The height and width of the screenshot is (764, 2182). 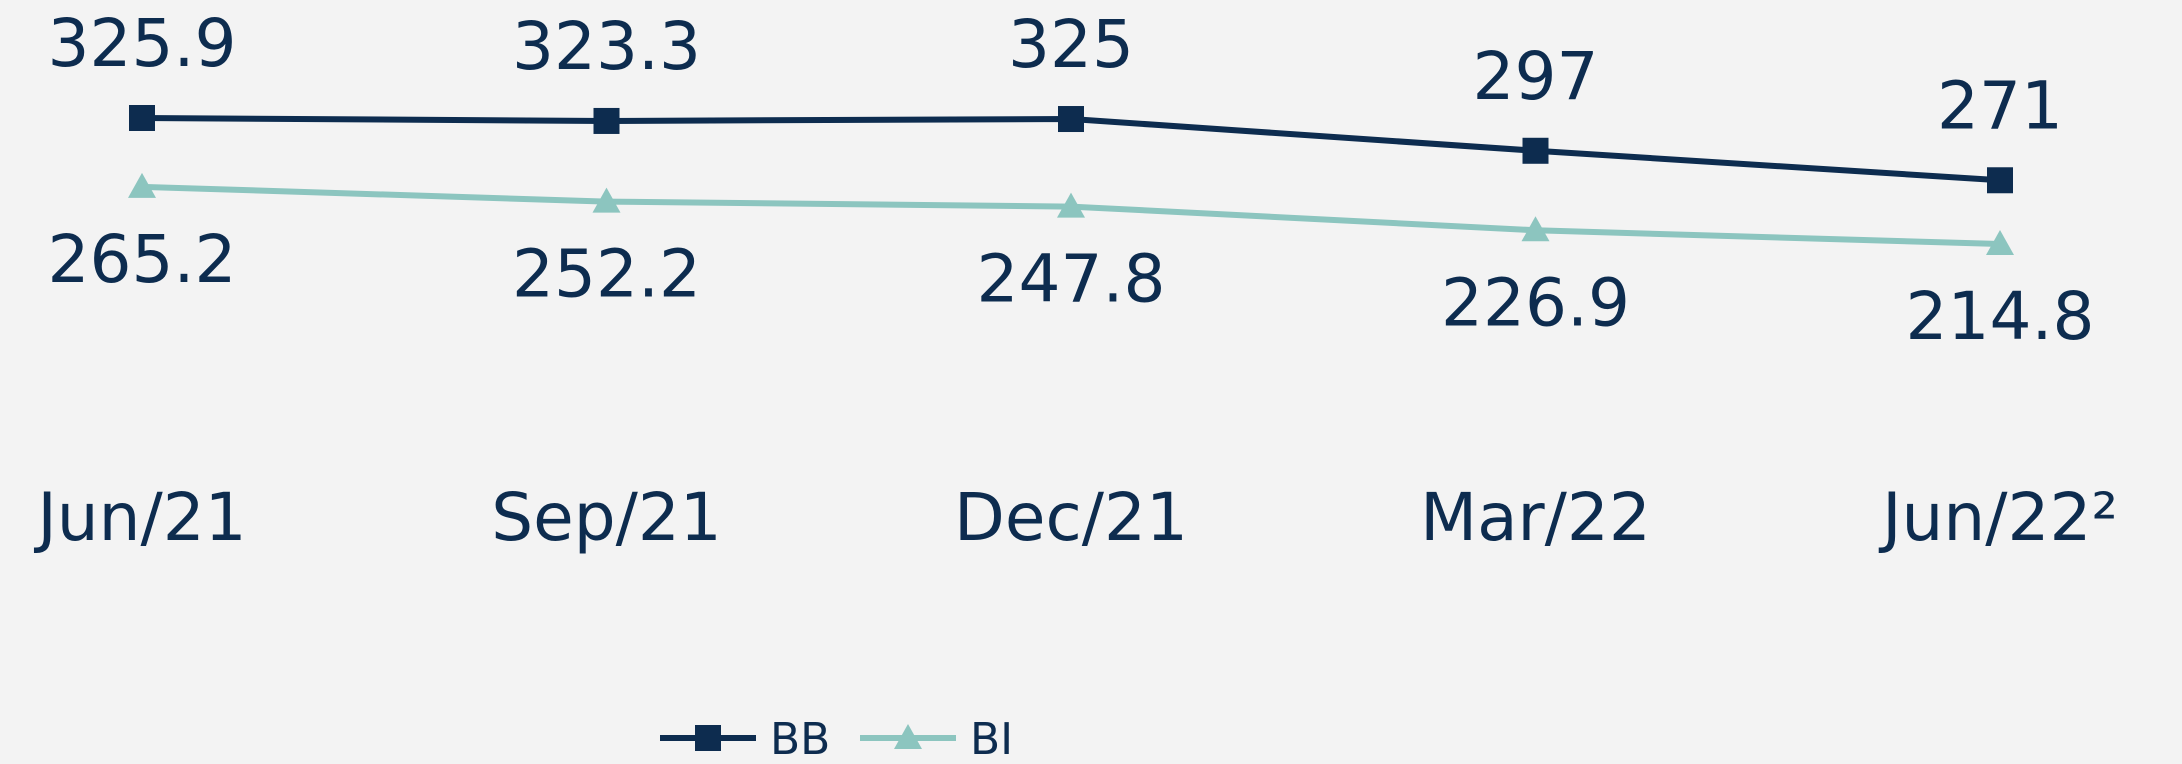 I want to click on data-label: 325, so click(x=1071, y=44).